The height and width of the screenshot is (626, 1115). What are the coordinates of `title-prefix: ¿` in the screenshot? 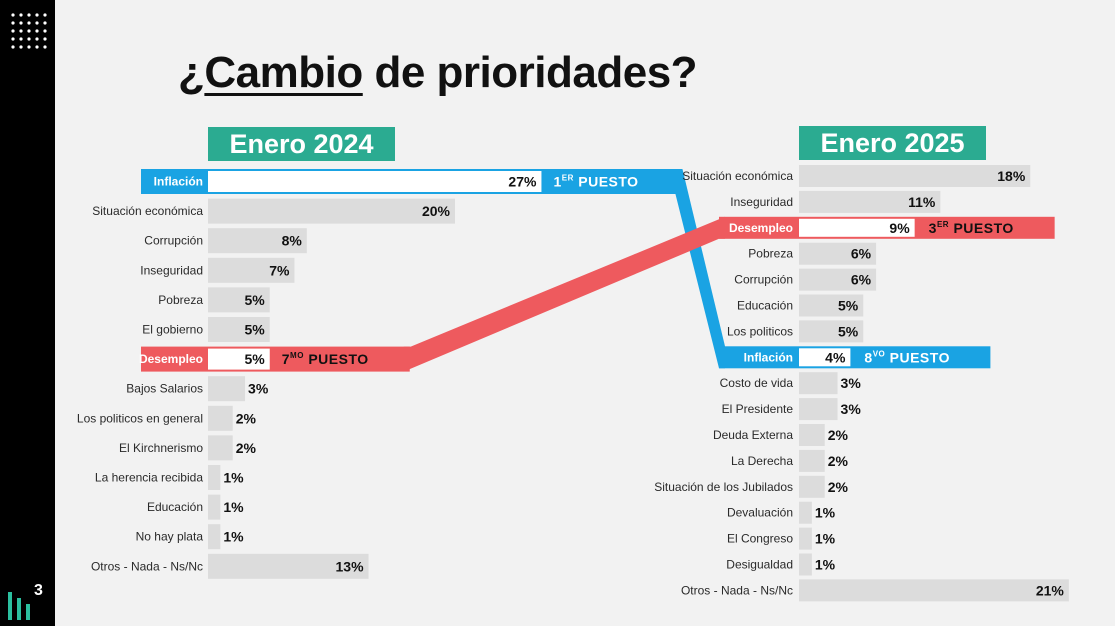 It's located at (191, 72).